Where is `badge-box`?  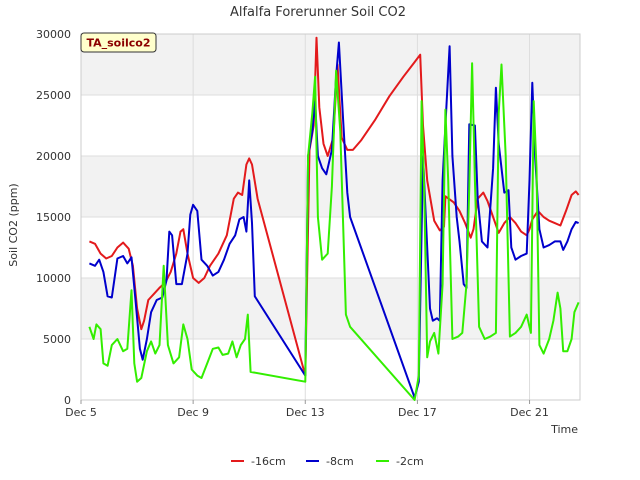 badge-box is located at coordinates (118, 42).